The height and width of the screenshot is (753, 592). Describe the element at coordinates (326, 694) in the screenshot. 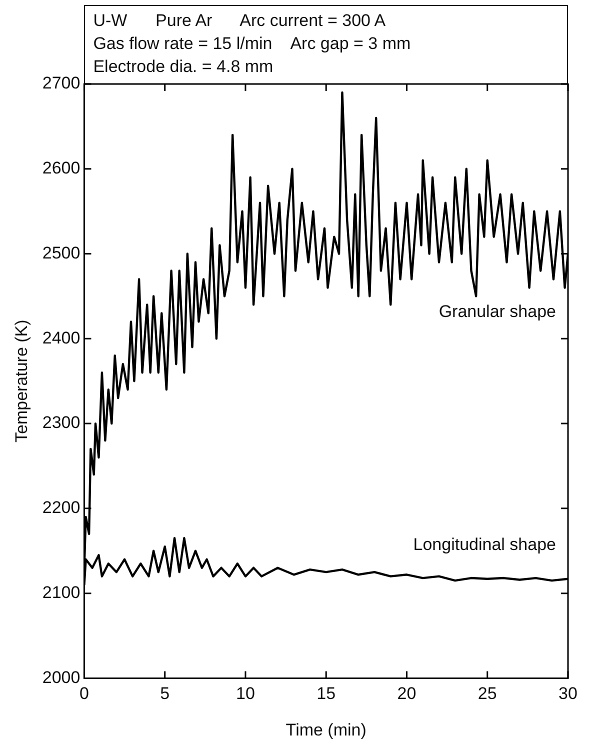

I see `x-tick-label: 15` at that location.